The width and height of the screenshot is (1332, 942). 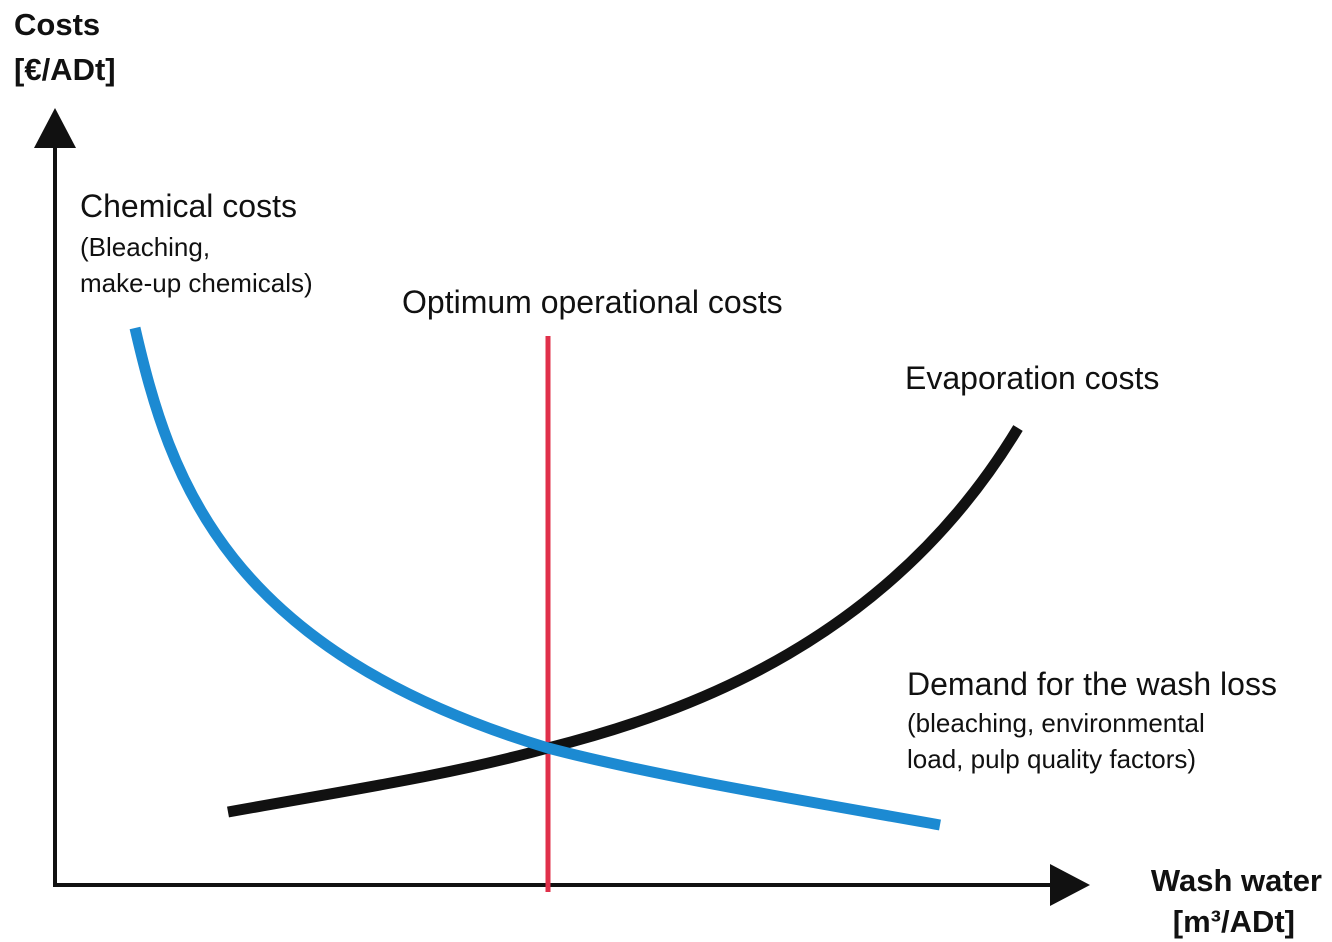 What do you see at coordinates (188, 206) in the screenshot?
I see `curve-title: Chemical costs` at bounding box center [188, 206].